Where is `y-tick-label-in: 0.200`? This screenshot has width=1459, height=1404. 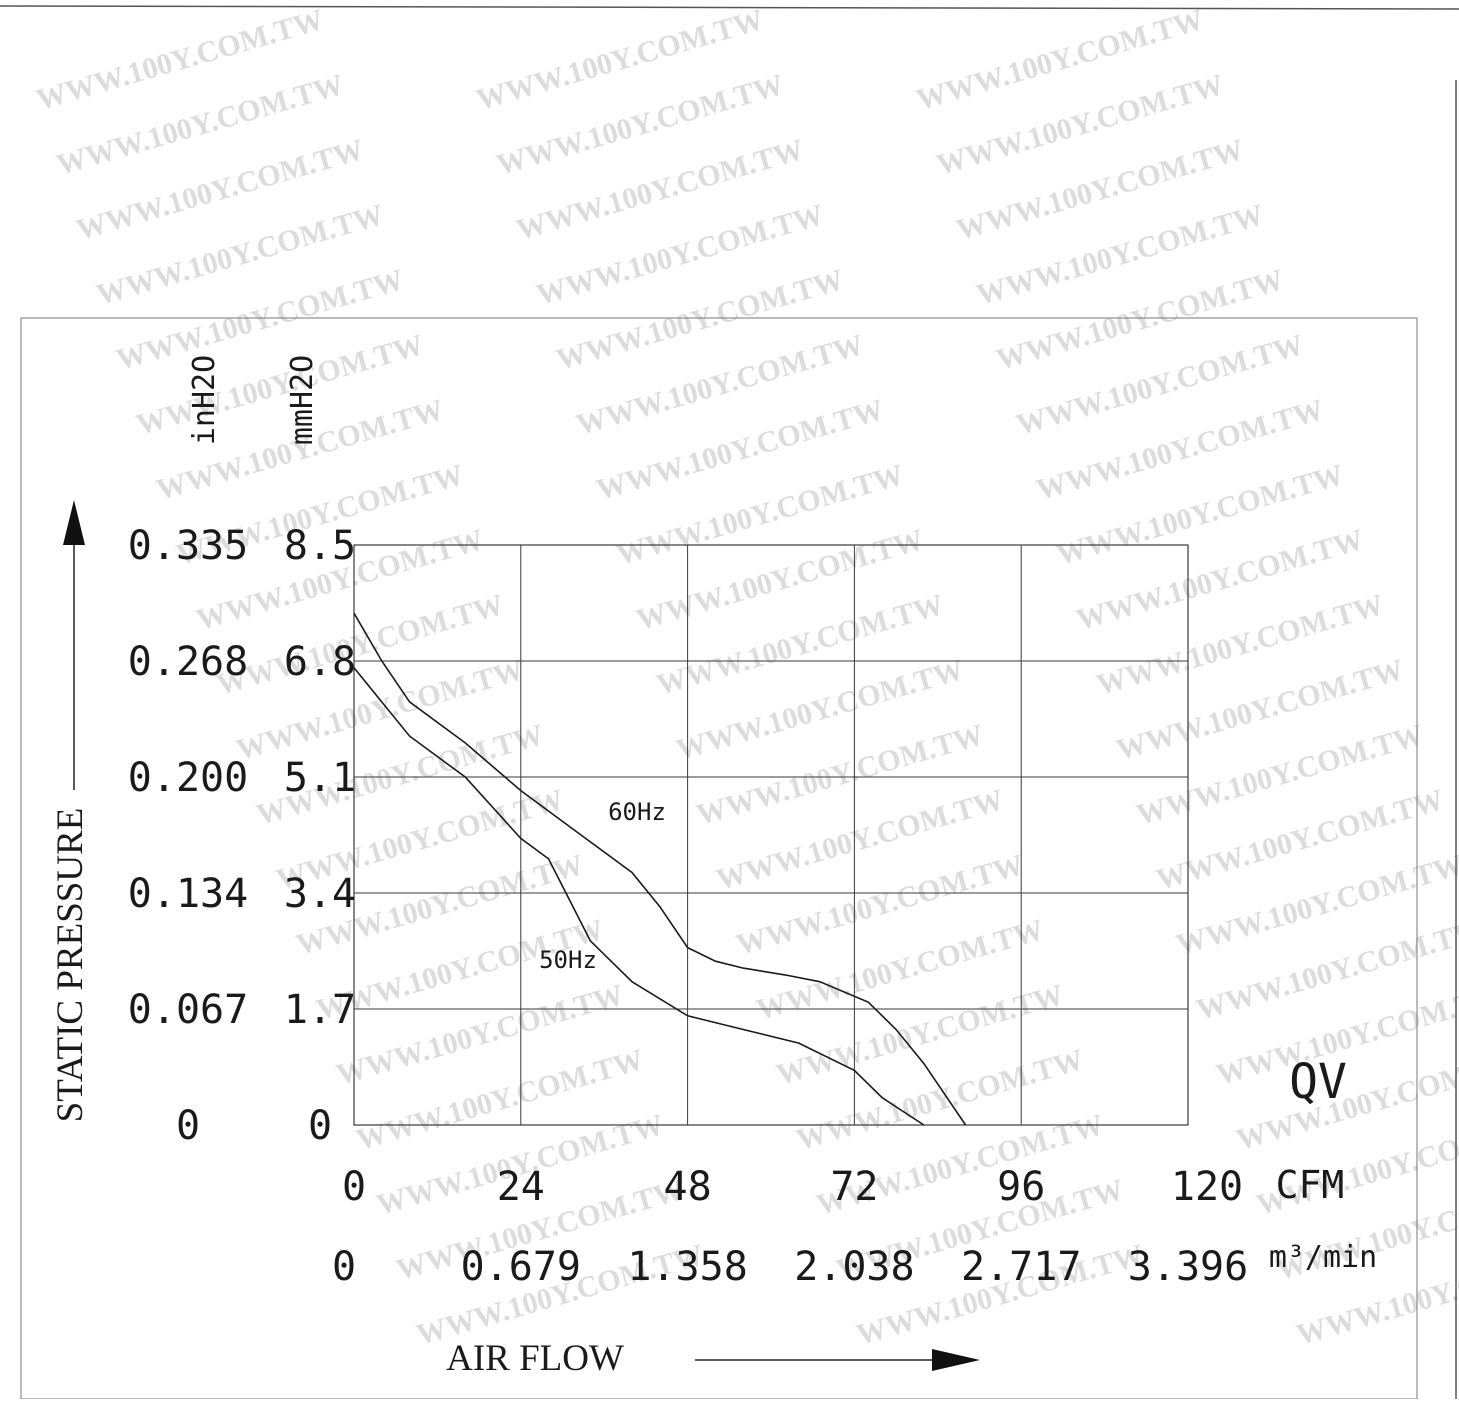 y-tick-label-in: 0.200 is located at coordinates (188, 778).